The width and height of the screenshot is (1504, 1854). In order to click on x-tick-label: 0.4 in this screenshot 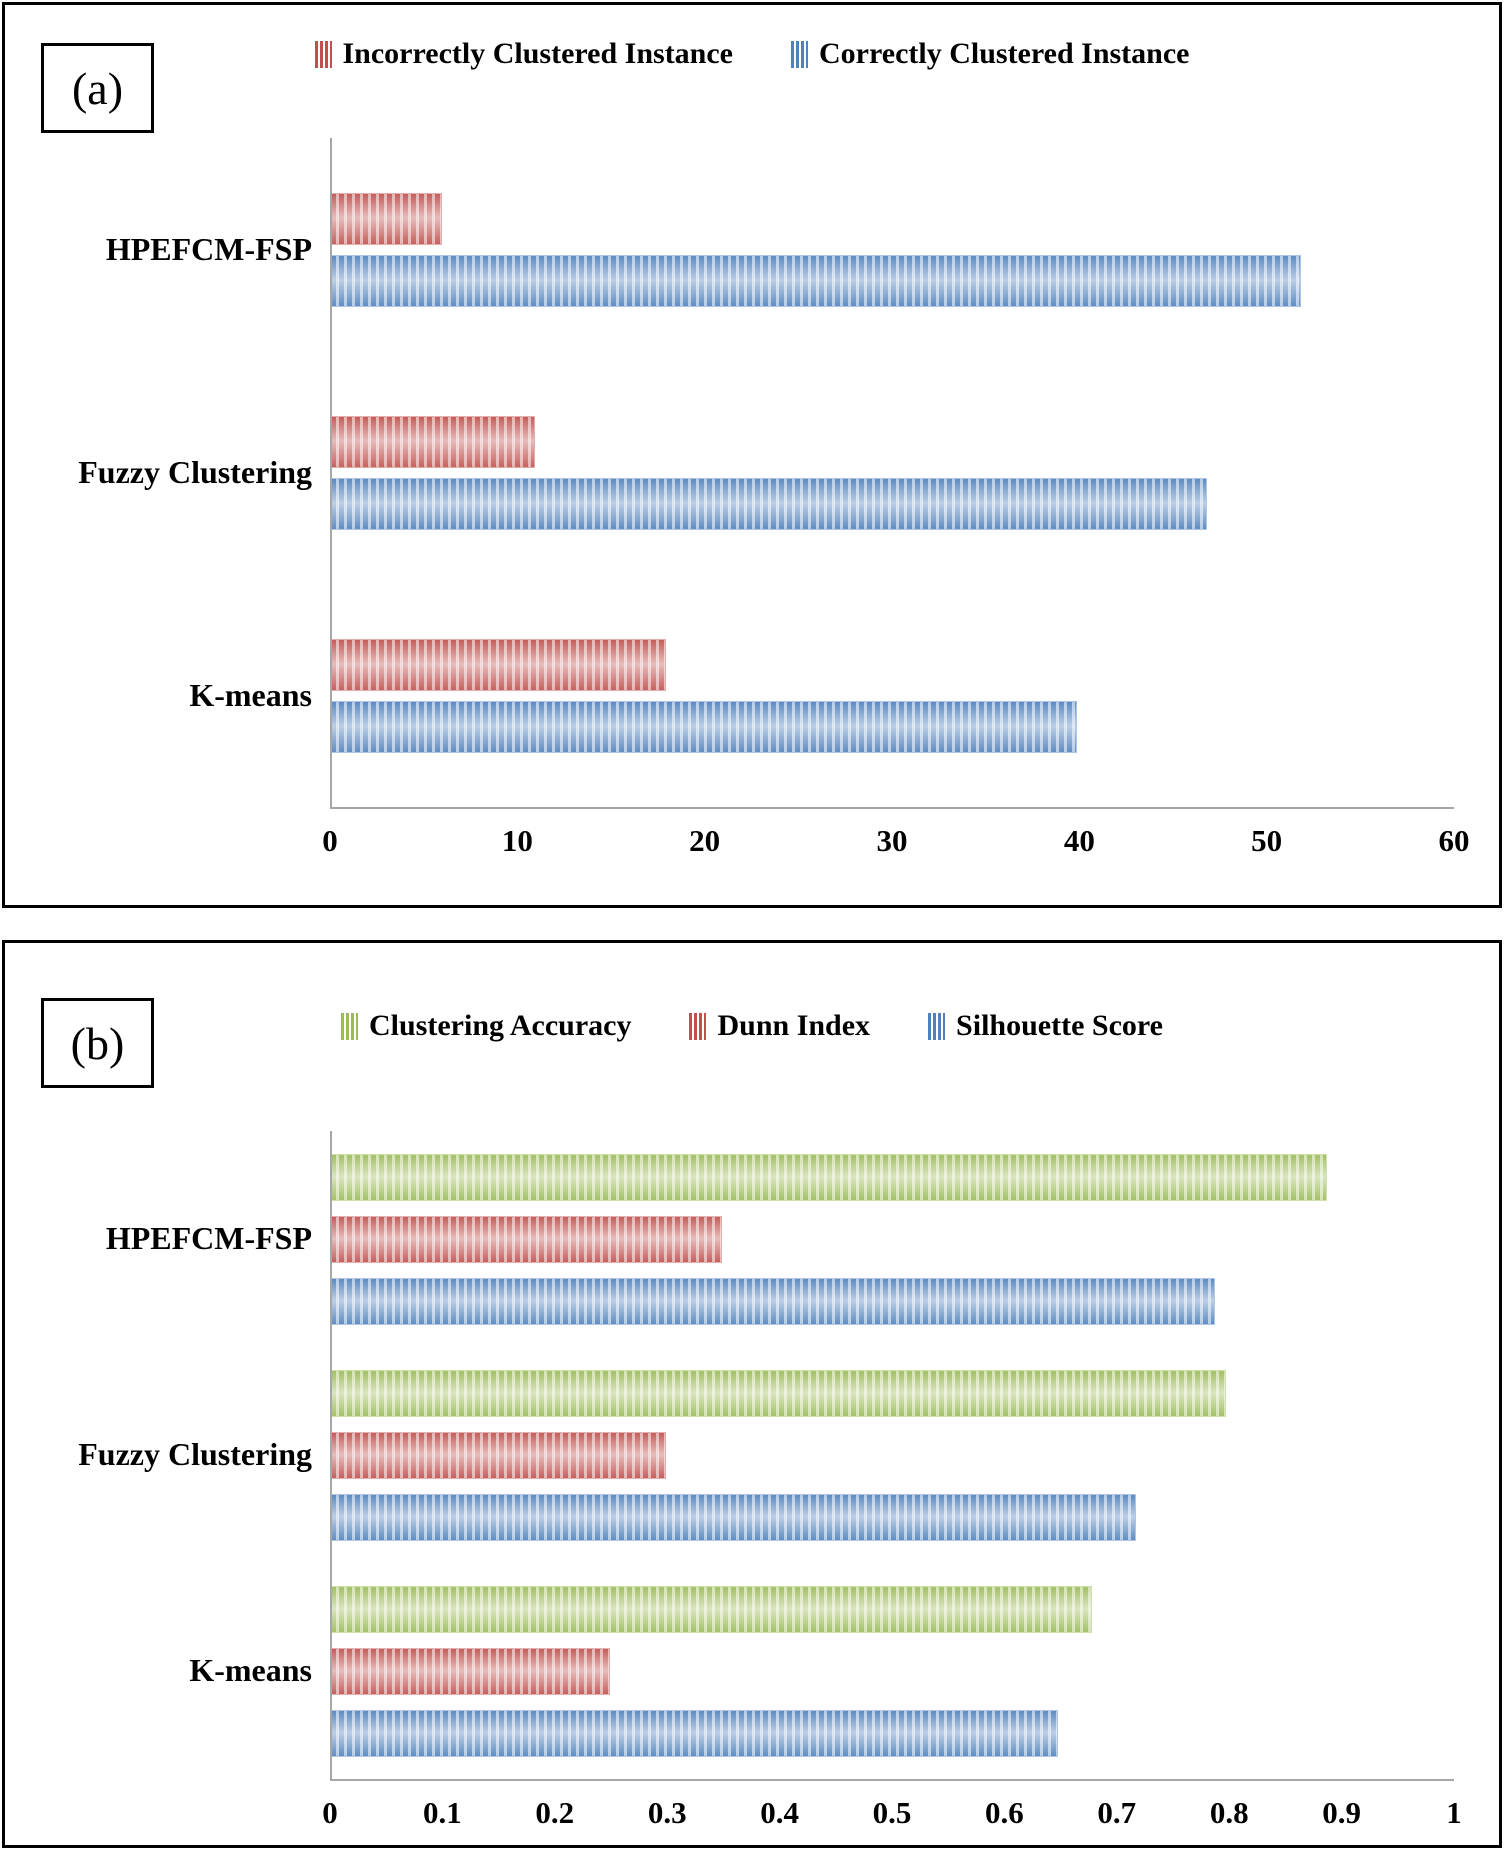, I will do `click(779, 1812)`.